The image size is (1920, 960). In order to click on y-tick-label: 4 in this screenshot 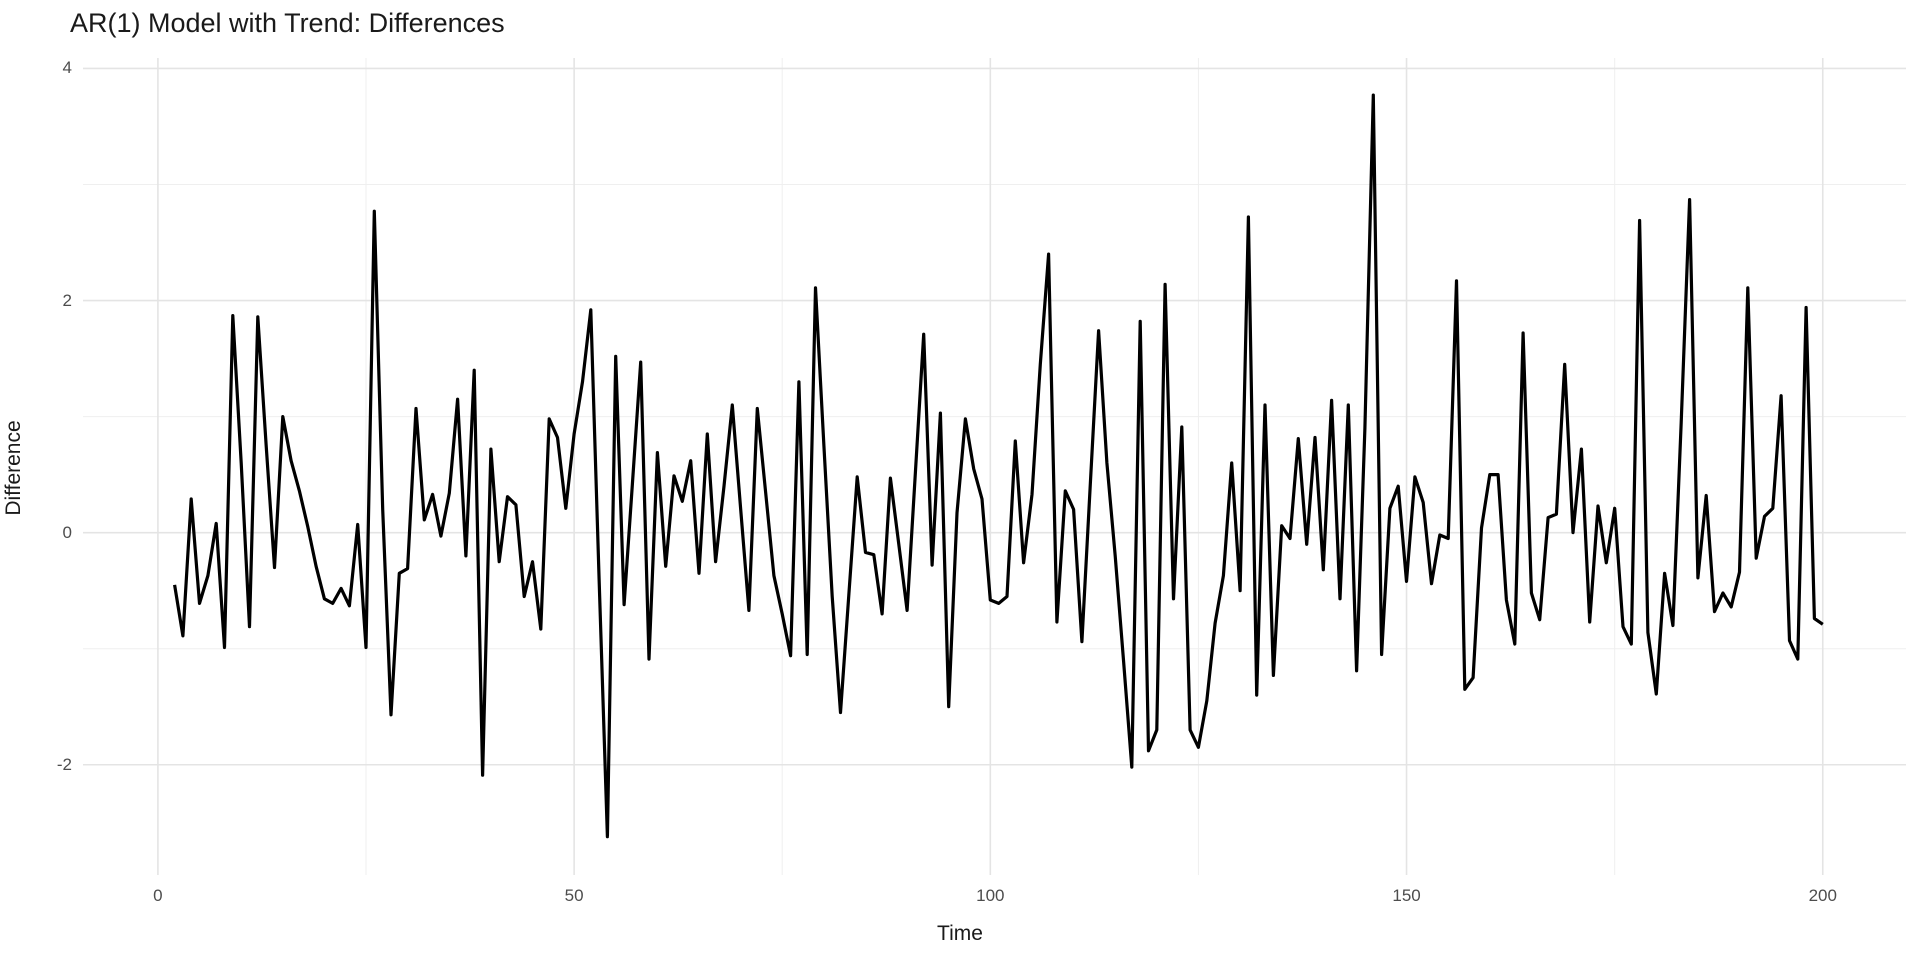, I will do `click(67, 68)`.